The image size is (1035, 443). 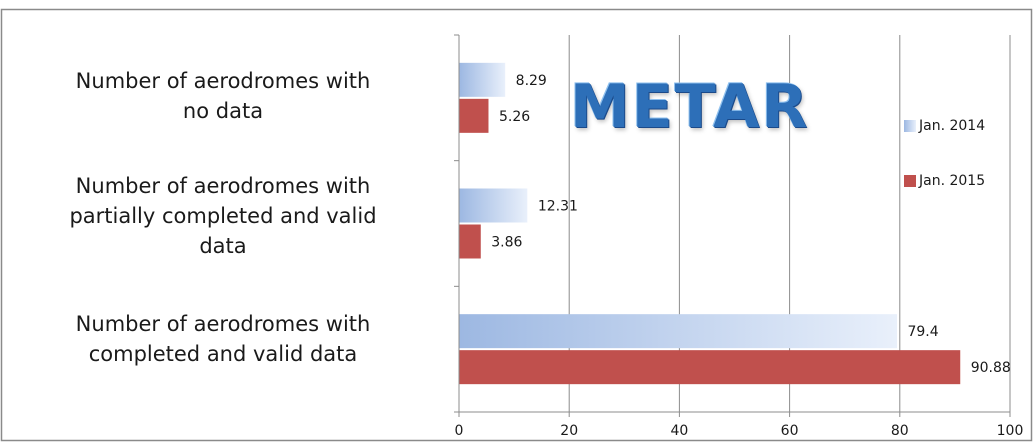 I want to click on x-tick-label: 80, so click(x=900, y=431).